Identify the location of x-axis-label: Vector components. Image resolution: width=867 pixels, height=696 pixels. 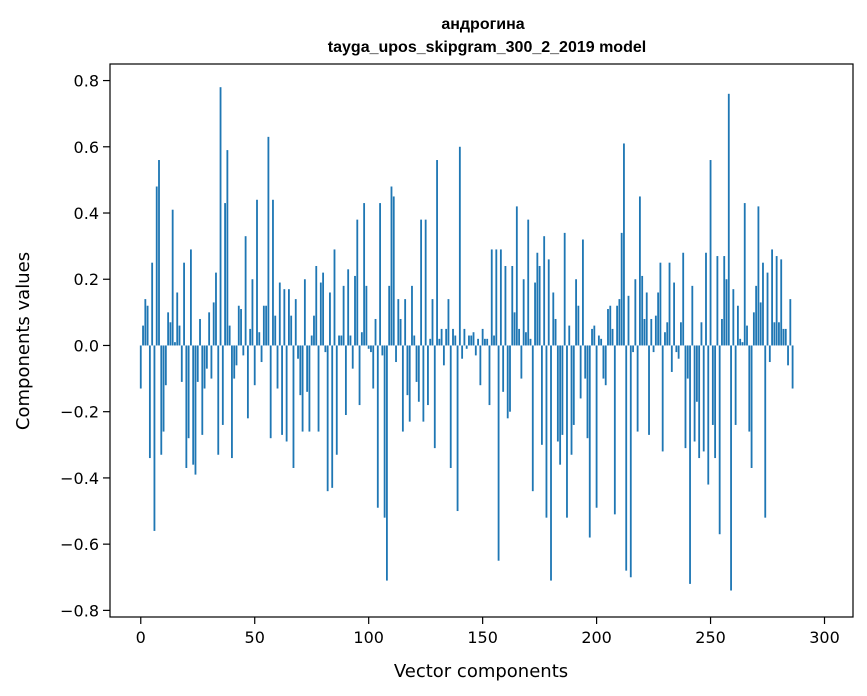
(481, 671).